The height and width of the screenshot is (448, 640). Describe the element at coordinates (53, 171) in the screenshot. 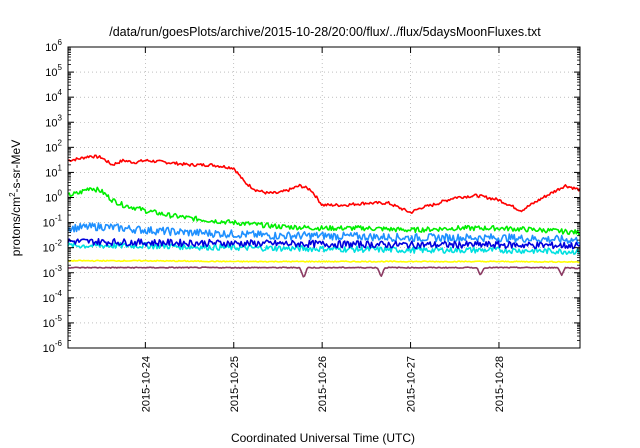

I see `y-tick-label: 10¹` at that location.